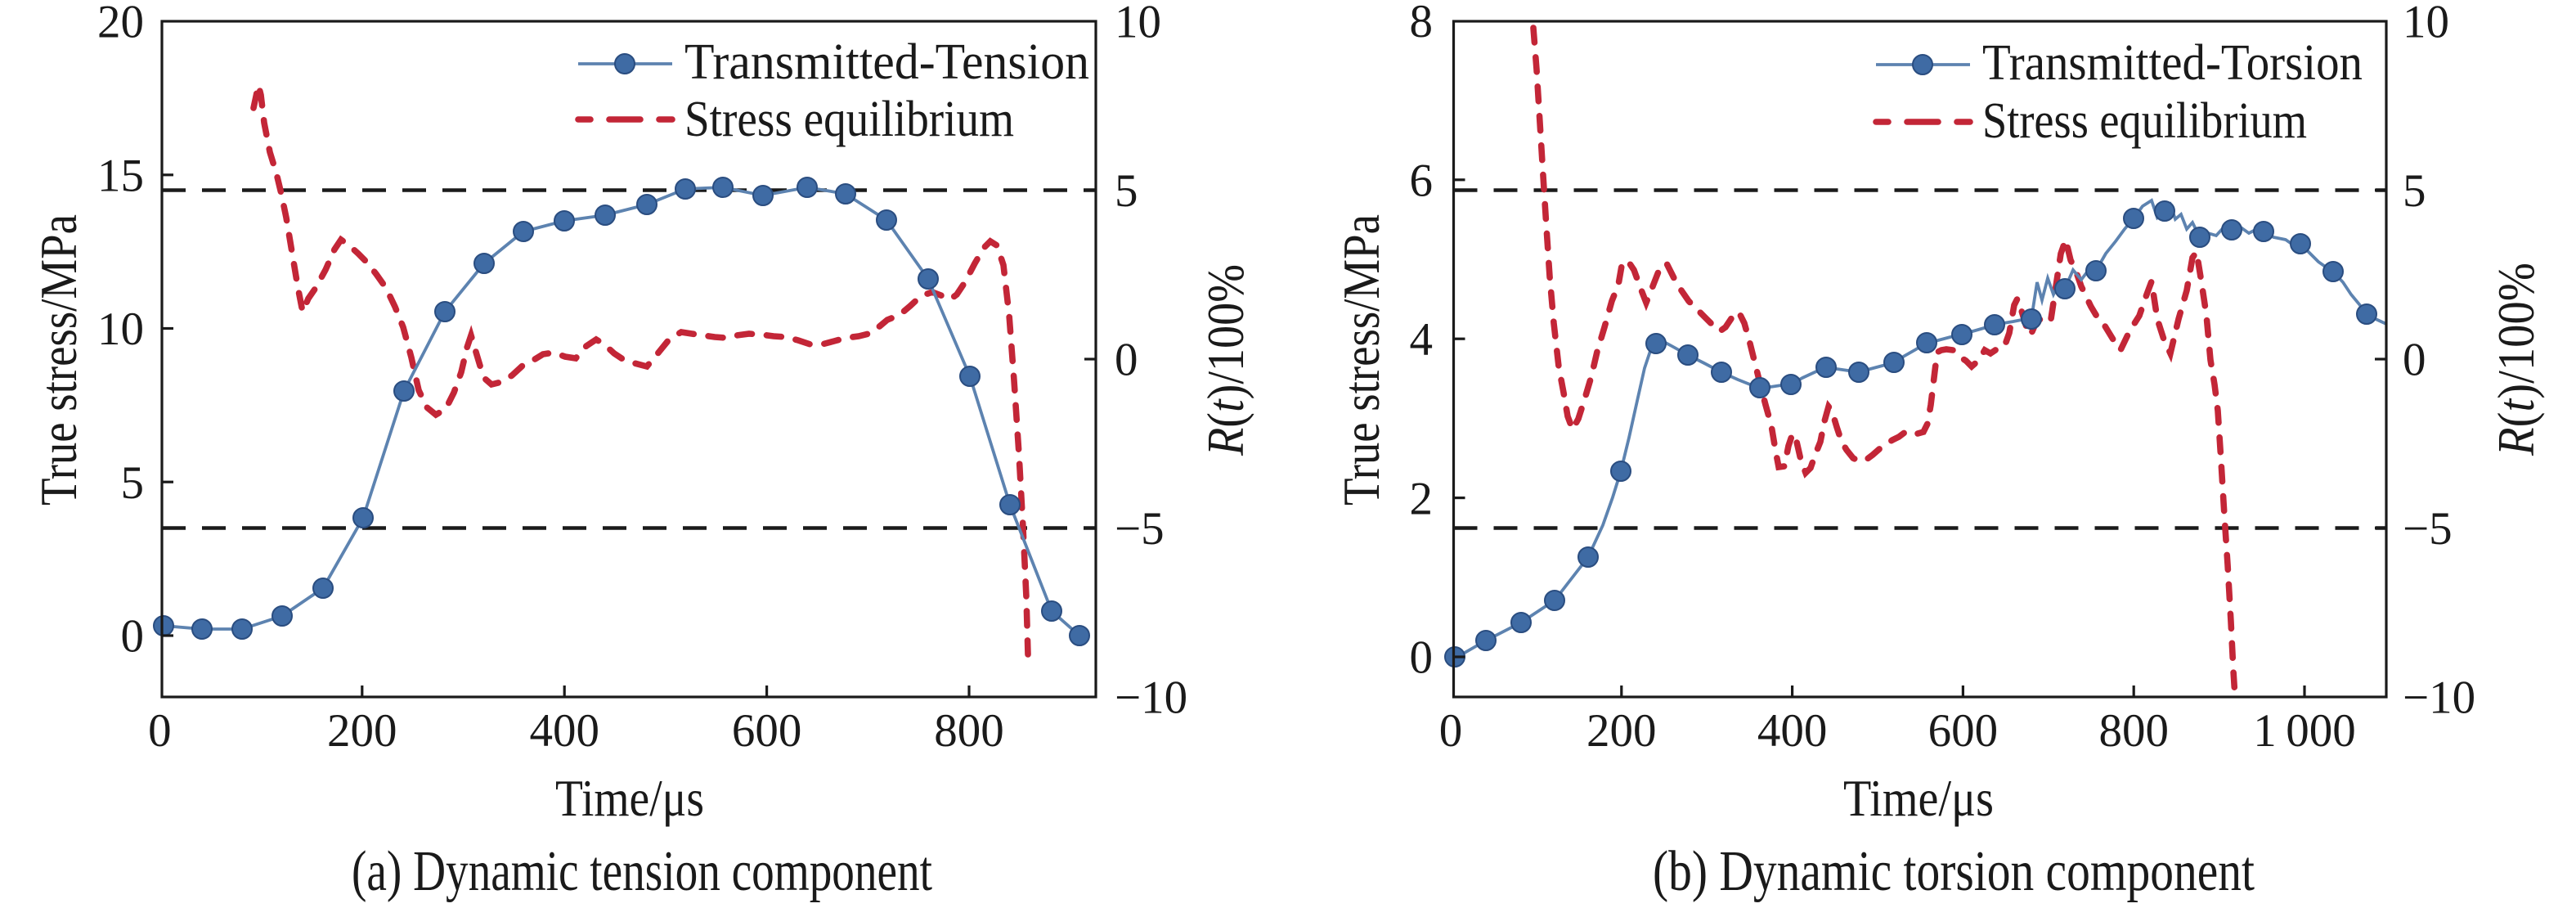 The width and height of the screenshot is (2576, 908). What do you see at coordinates (1422, 498) in the screenshot?
I see `svg-text: 2` at bounding box center [1422, 498].